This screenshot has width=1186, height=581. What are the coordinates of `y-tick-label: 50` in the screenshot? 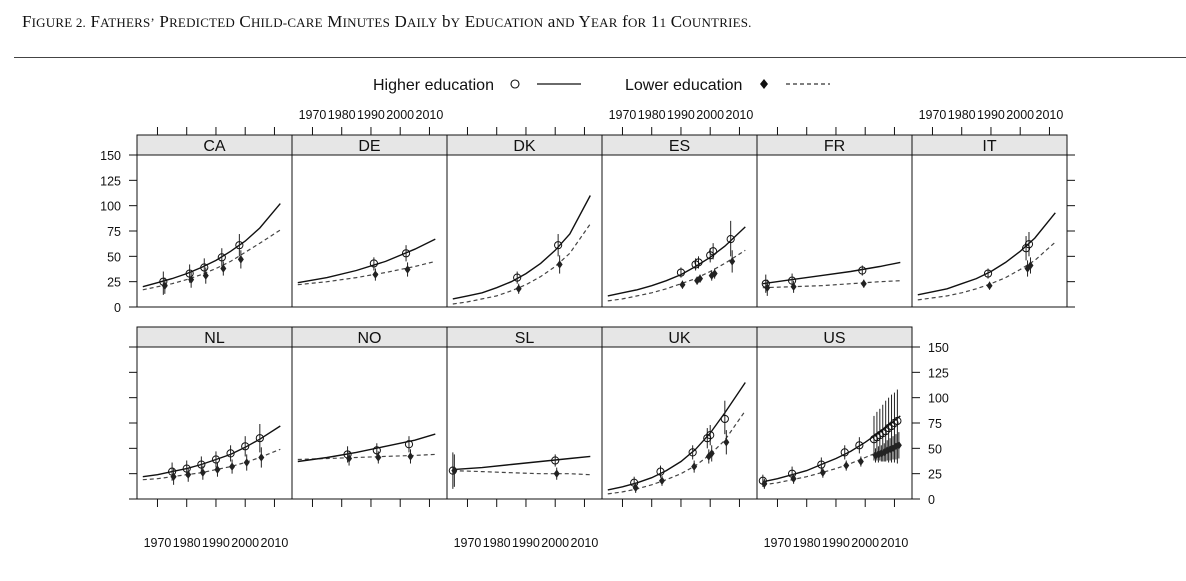 It's located at (114, 257).